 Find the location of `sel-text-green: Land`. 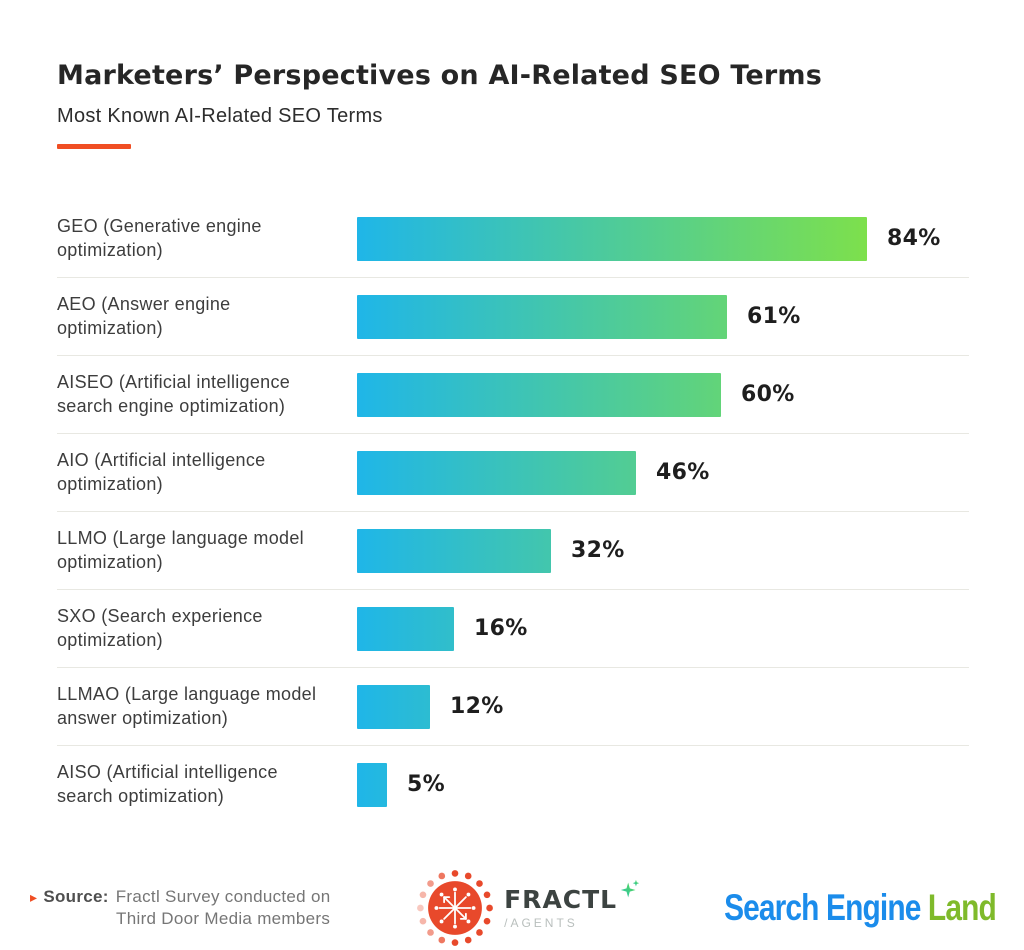

sel-text-green: Land is located at coordinates (962, 907).